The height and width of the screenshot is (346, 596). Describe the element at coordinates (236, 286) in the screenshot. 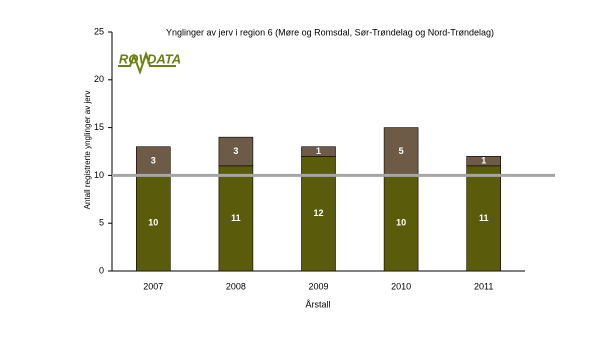

I see `x-tick-label: 2008` at that location.